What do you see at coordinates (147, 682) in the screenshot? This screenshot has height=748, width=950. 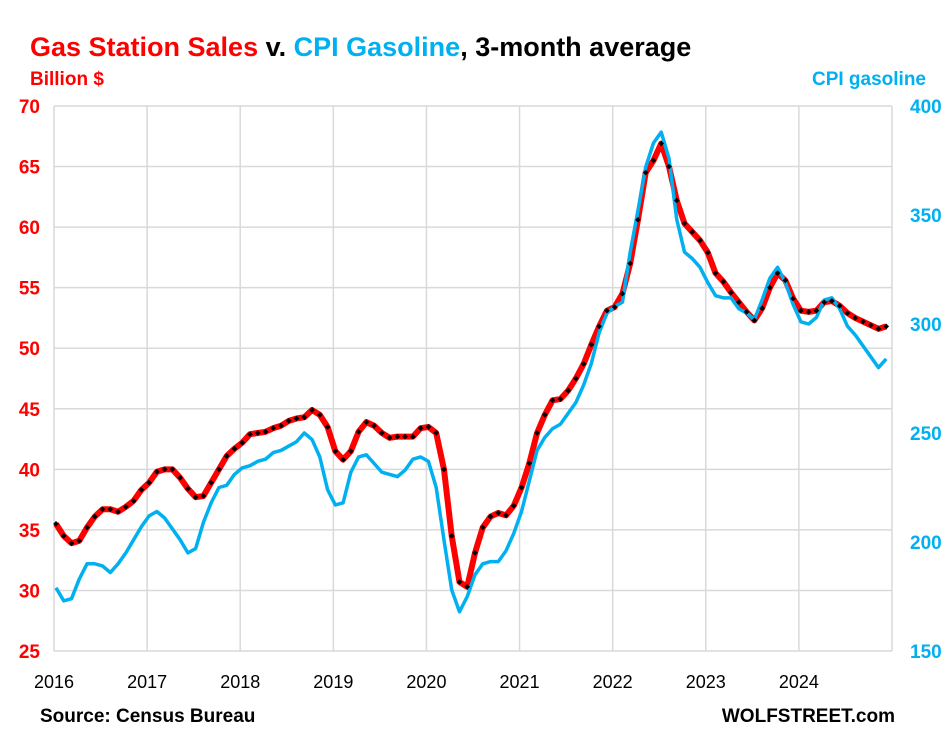 I see `x-tick-label: 2017` at bounding box center [147, 682].